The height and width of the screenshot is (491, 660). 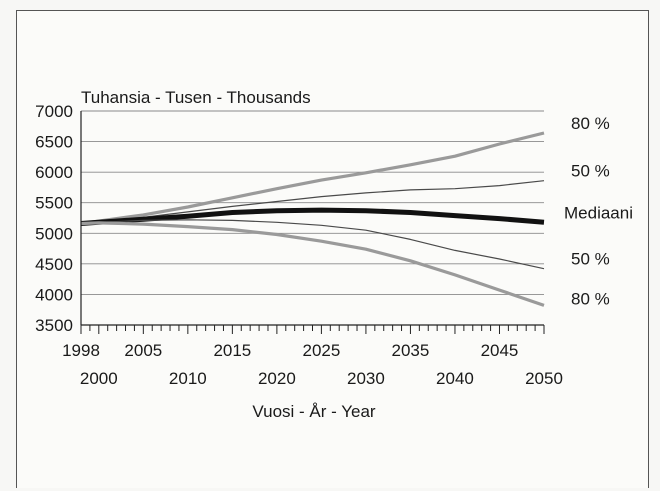 What do you see at coordinates (598, 212) in the screenshot?
I see `series-label-median: Mediaani` at bounding box center [598, 212].